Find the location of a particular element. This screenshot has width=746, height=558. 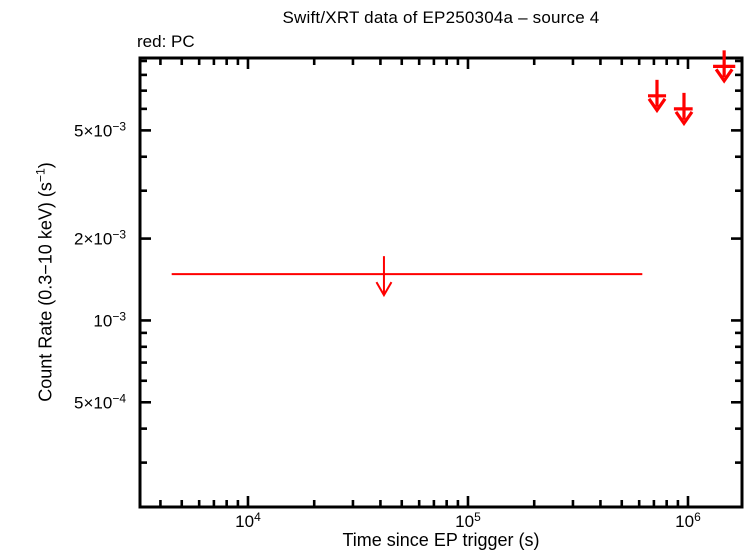

x-axis-label: Time since EP trigger (s) is located at coordinates (441, 540).